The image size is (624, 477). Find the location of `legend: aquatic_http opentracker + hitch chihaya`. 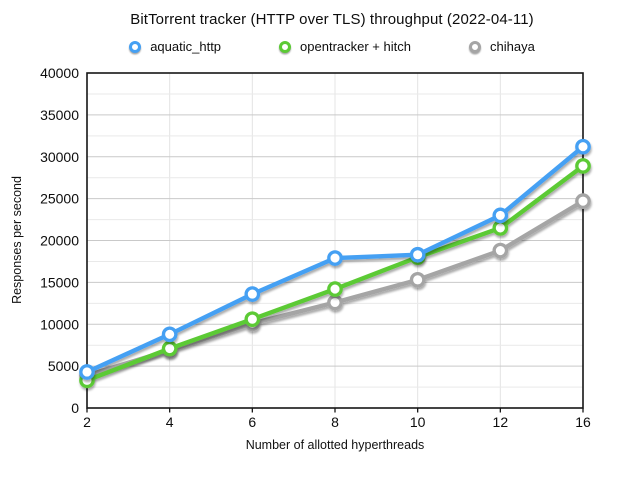

legend: aquatic_http opentracker + hitch chihaya is located at coordinates (332, 46).